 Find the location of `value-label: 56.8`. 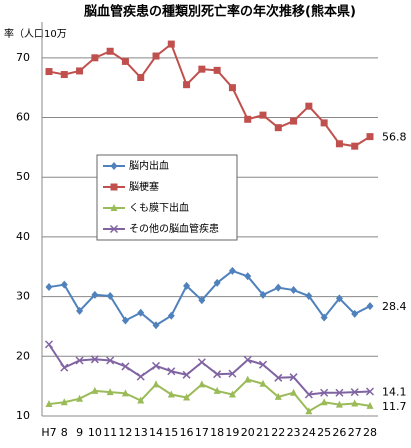

value-label: 56.8 is located at coordinates (394, 137).